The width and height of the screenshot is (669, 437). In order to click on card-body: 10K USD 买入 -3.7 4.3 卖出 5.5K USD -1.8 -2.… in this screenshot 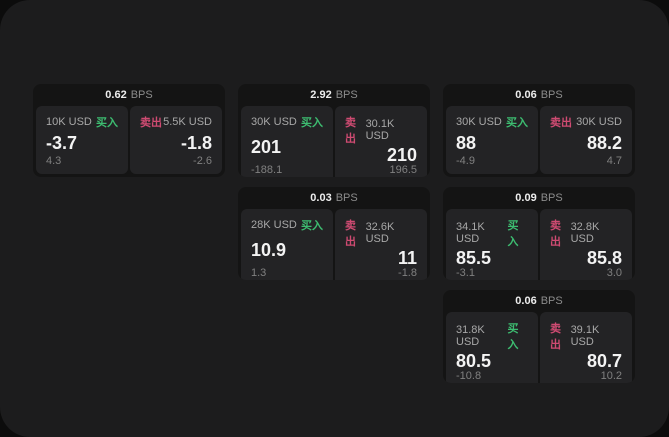, I will do `click(129, 141)`.